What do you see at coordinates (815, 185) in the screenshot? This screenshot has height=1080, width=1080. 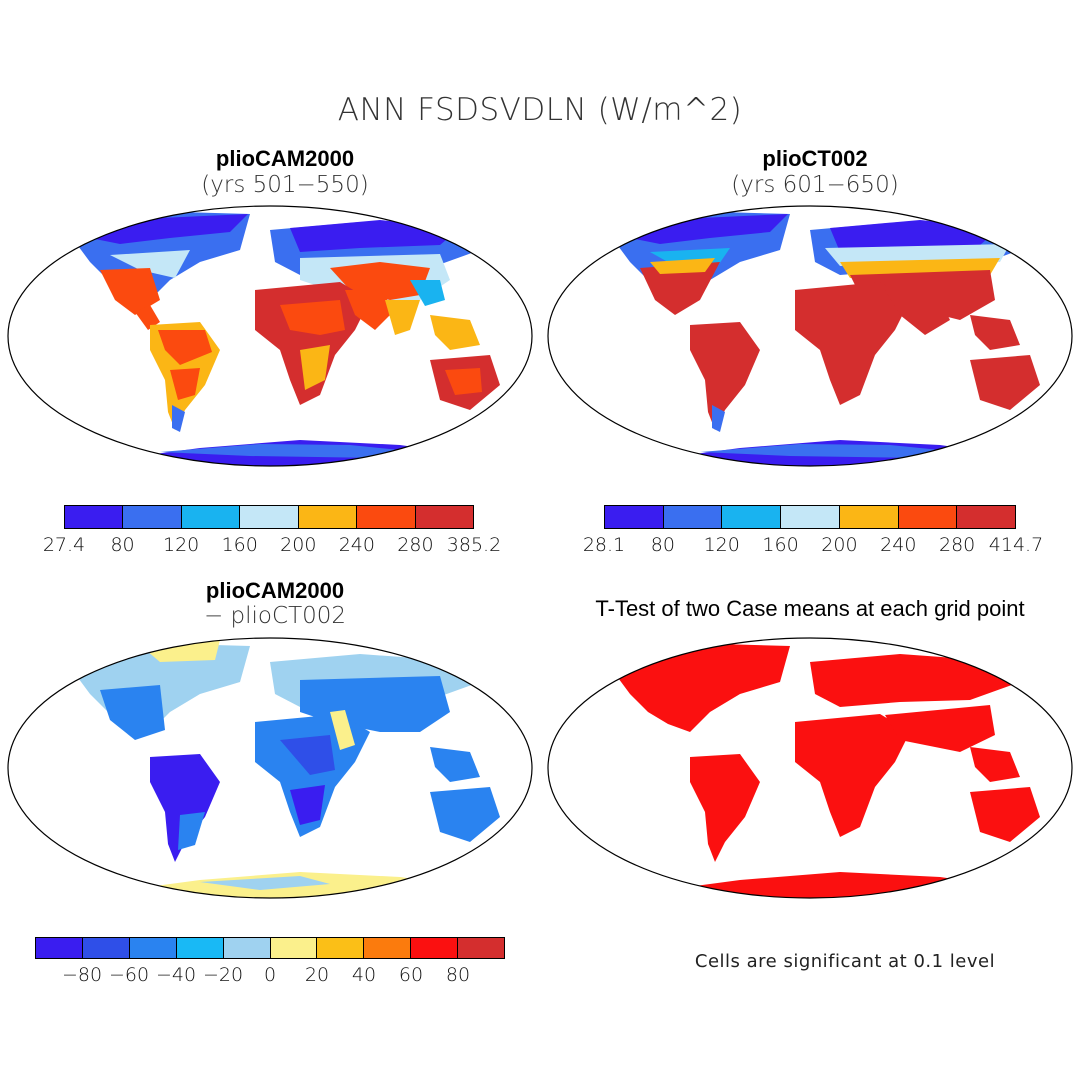 I see `panel-subtitle-top-right: (yrs 601−650)` at bounding box center [815, 185].